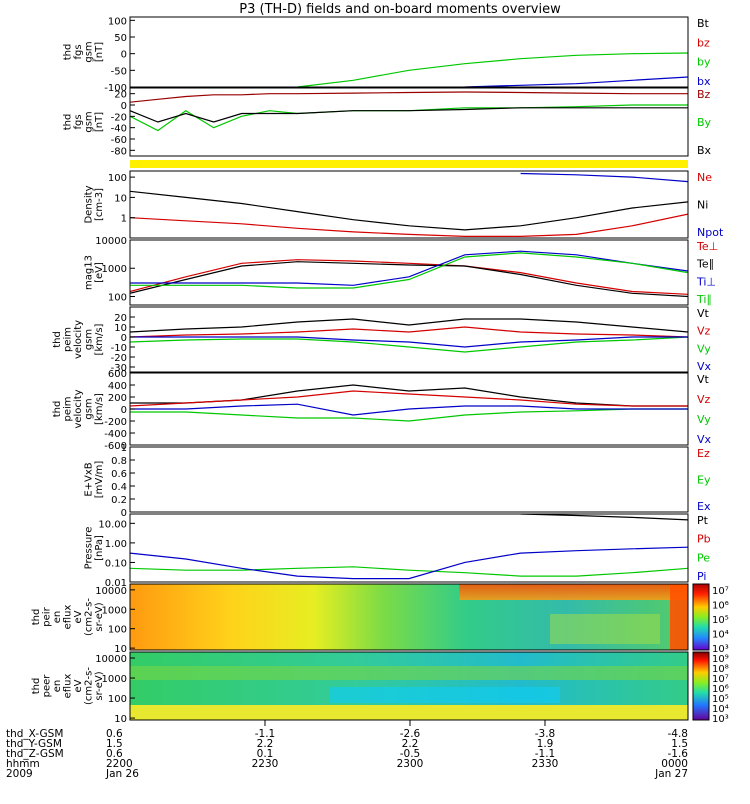  Describe the element at coordinates (99, 272) in the screenshot. I see `y-axis-label-line: [eV]` at that location.